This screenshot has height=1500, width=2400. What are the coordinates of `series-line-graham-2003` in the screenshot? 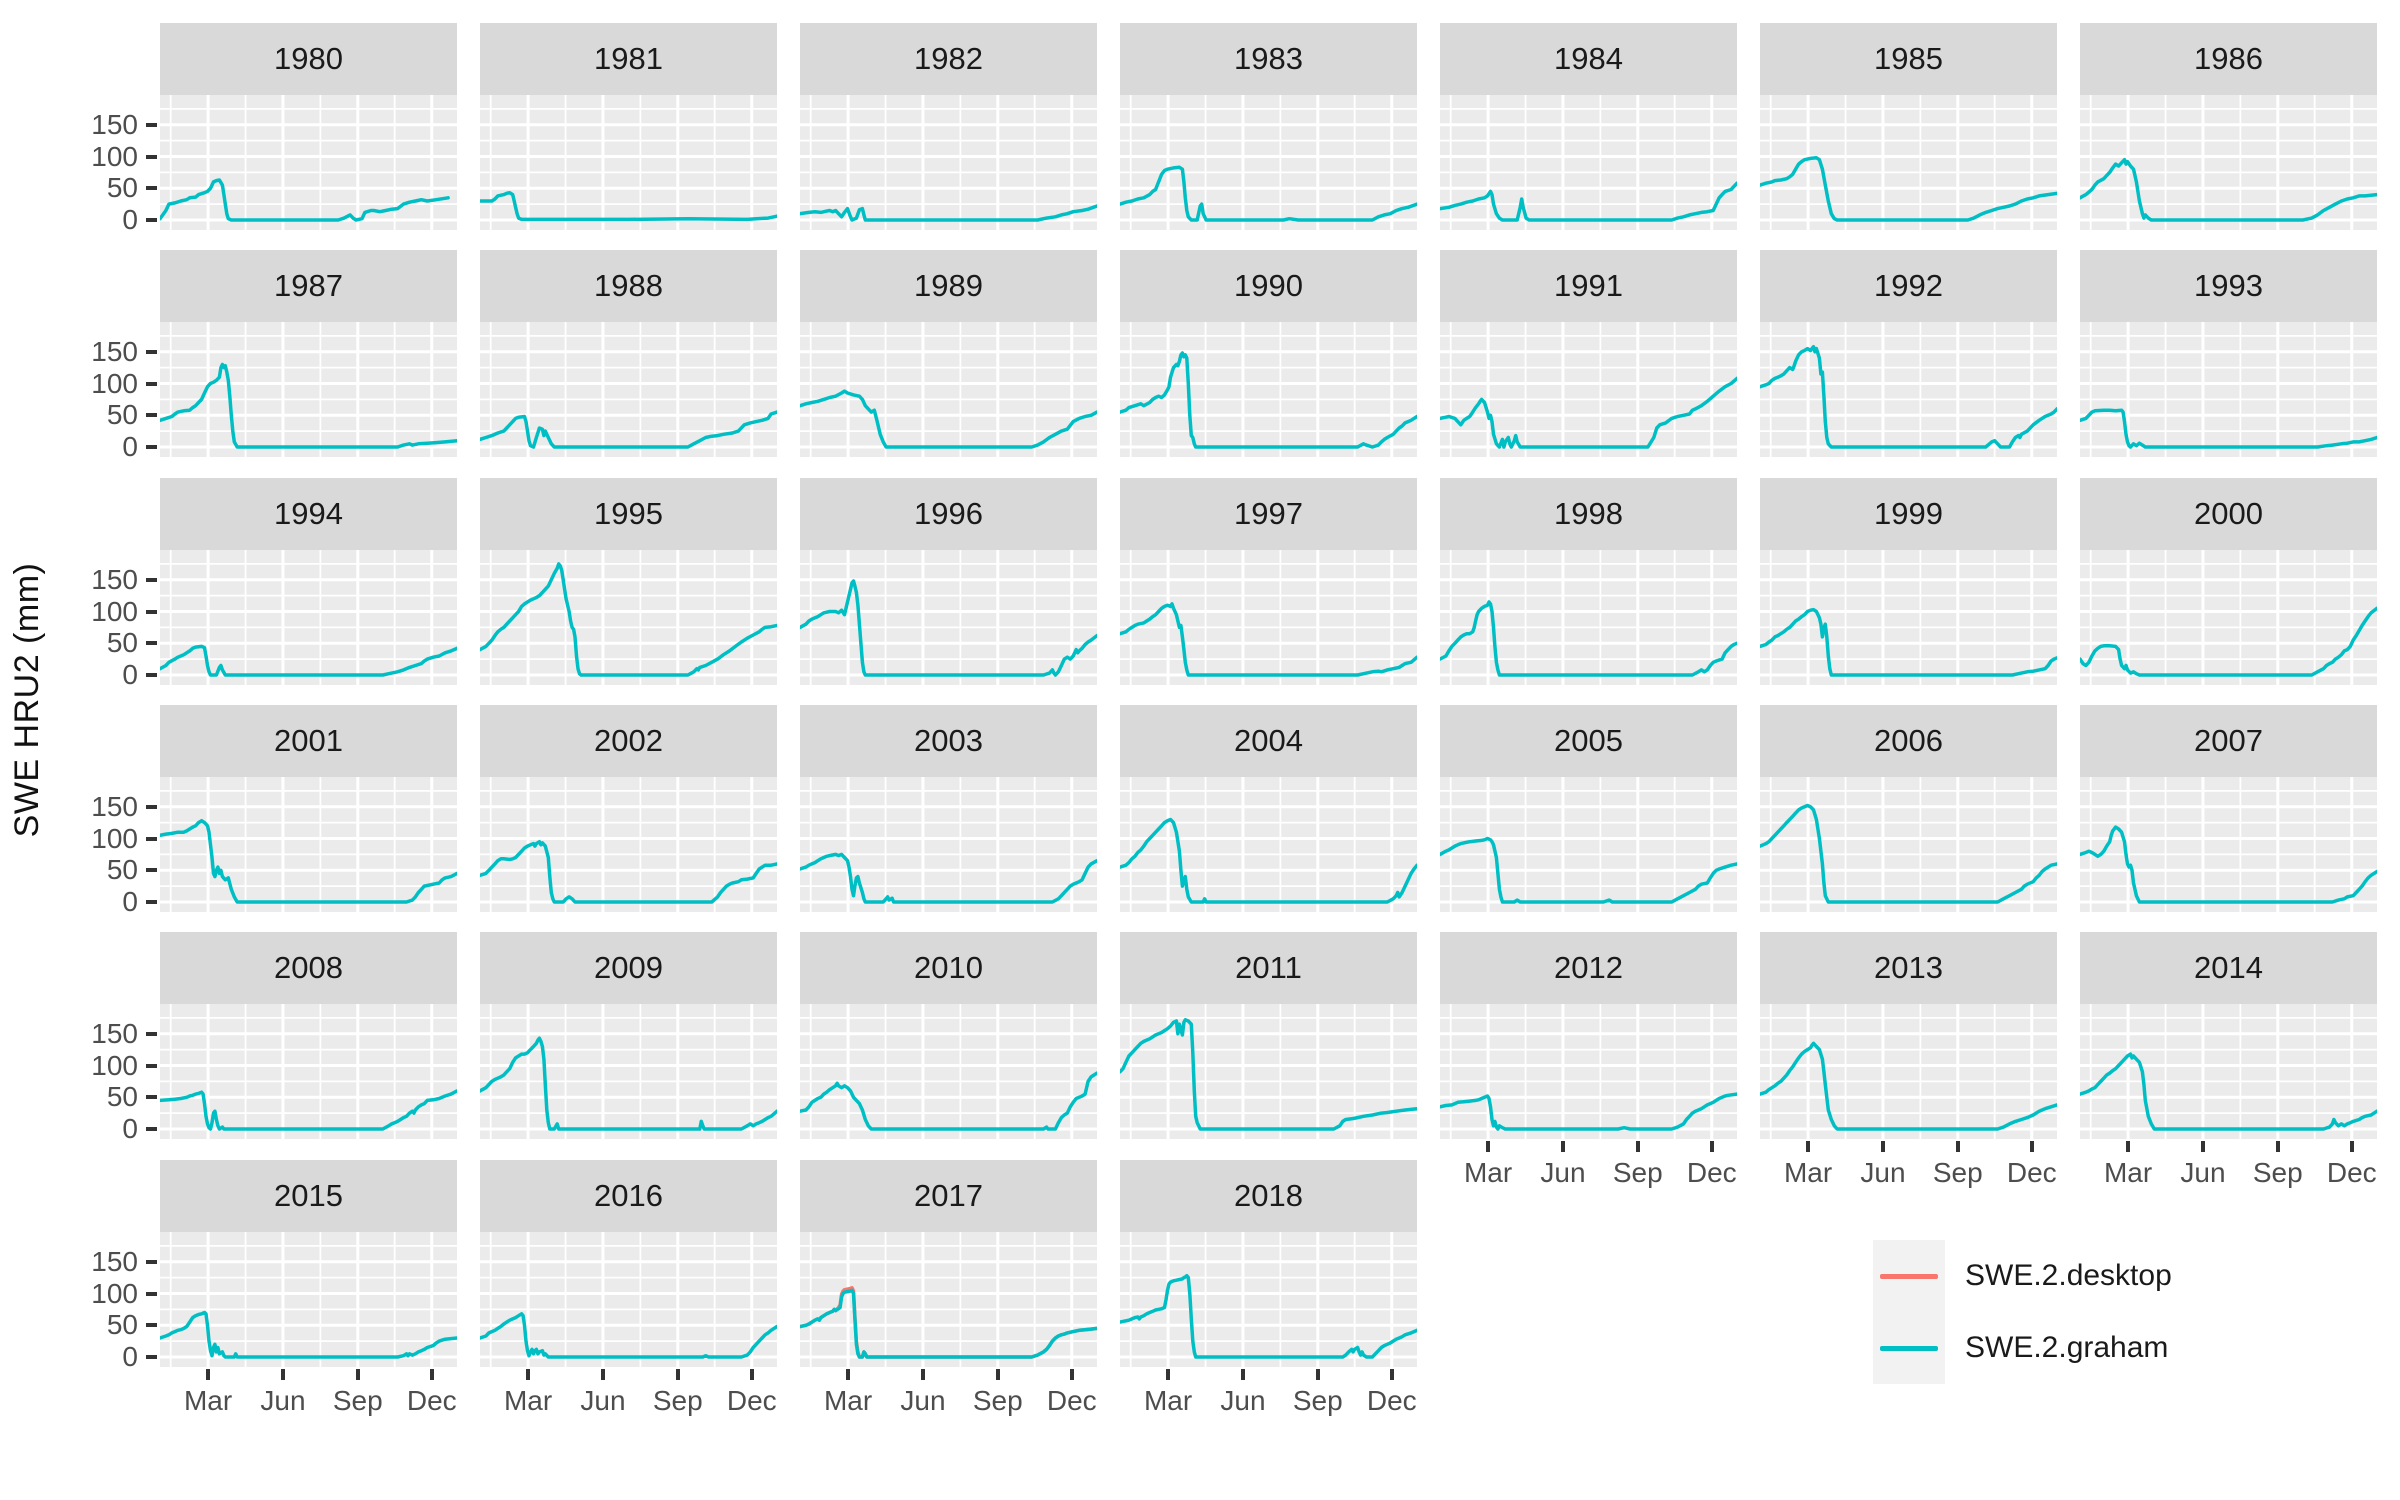 It's located at (948, 878).